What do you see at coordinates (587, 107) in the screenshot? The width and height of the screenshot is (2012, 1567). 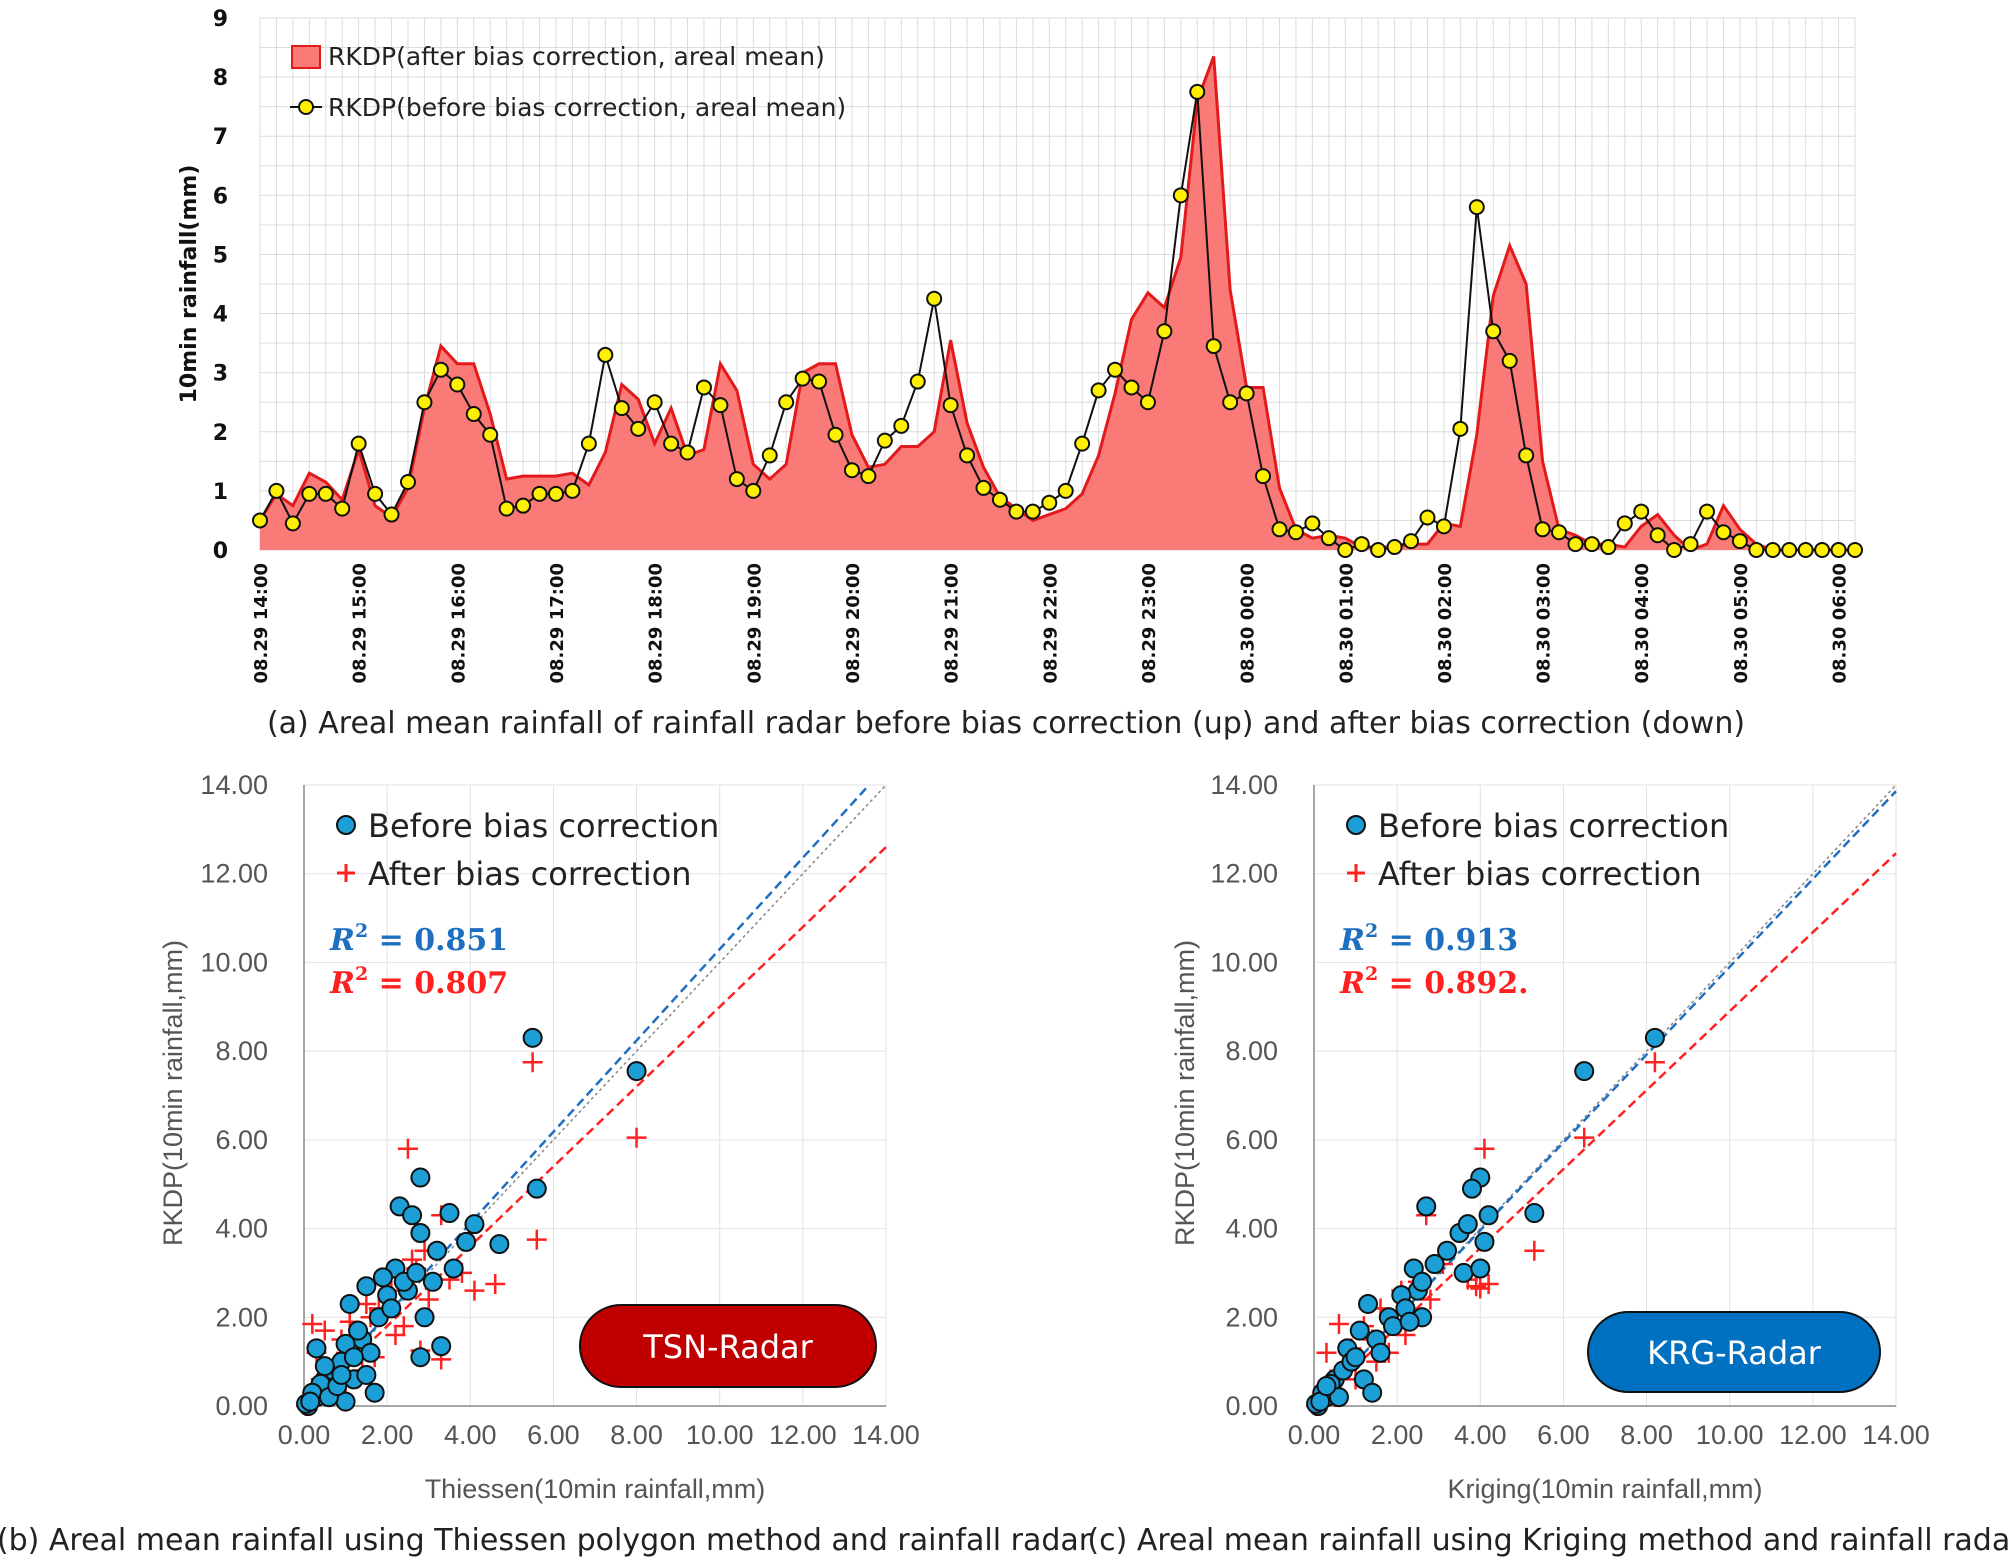 I see `legend-before-label: RKDP(before bias correction, areal mean)` at bounding box center [587, 107].